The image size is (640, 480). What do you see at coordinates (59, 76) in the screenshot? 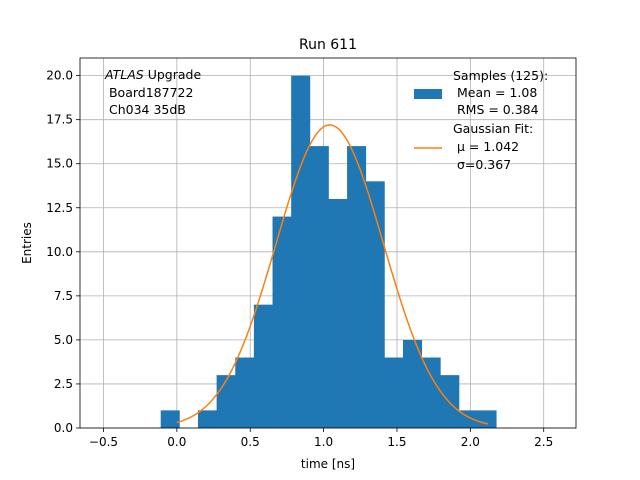
I see `y-tick-label-8: 20.0` at bounding box center [59, 76].